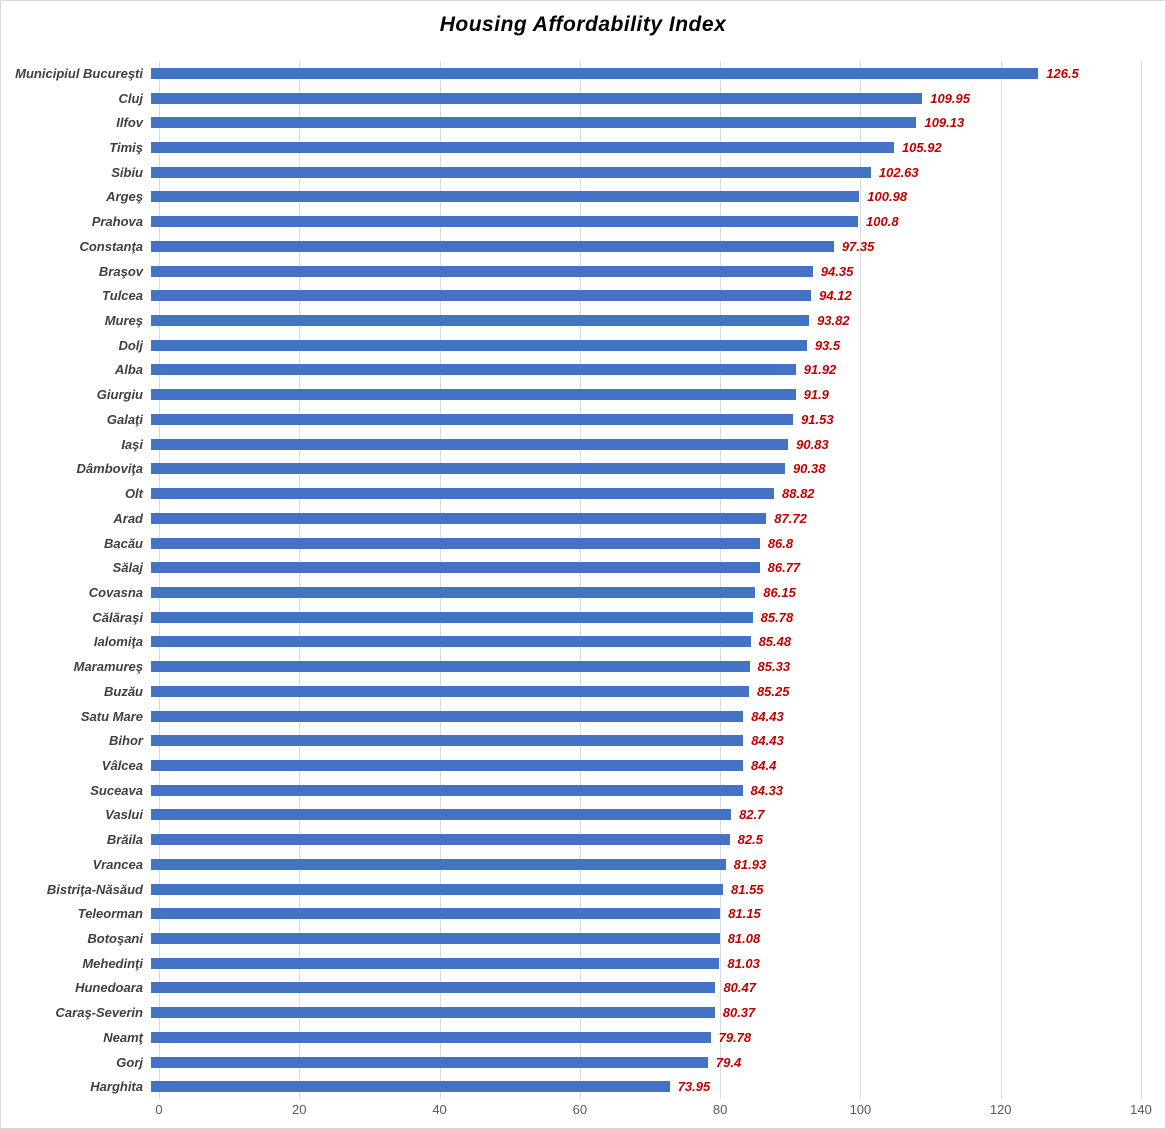 The width and height of the screenshot is (1166, 1129). Describe the element at coordinates (128, 370) in the screenshot. I see `category-label: Alba` at that location.